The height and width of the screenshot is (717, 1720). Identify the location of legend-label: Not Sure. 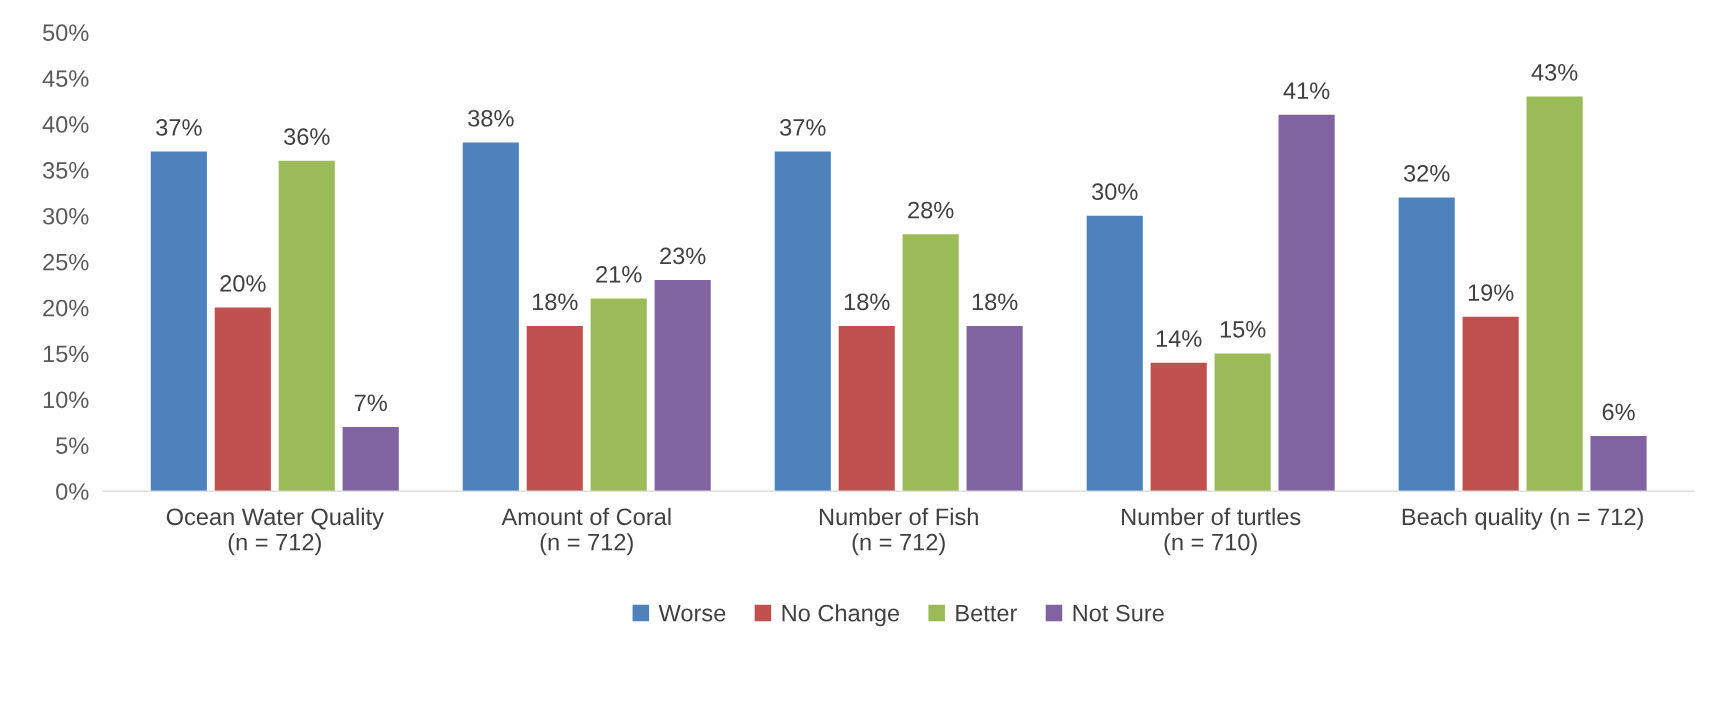
(1118, 613).